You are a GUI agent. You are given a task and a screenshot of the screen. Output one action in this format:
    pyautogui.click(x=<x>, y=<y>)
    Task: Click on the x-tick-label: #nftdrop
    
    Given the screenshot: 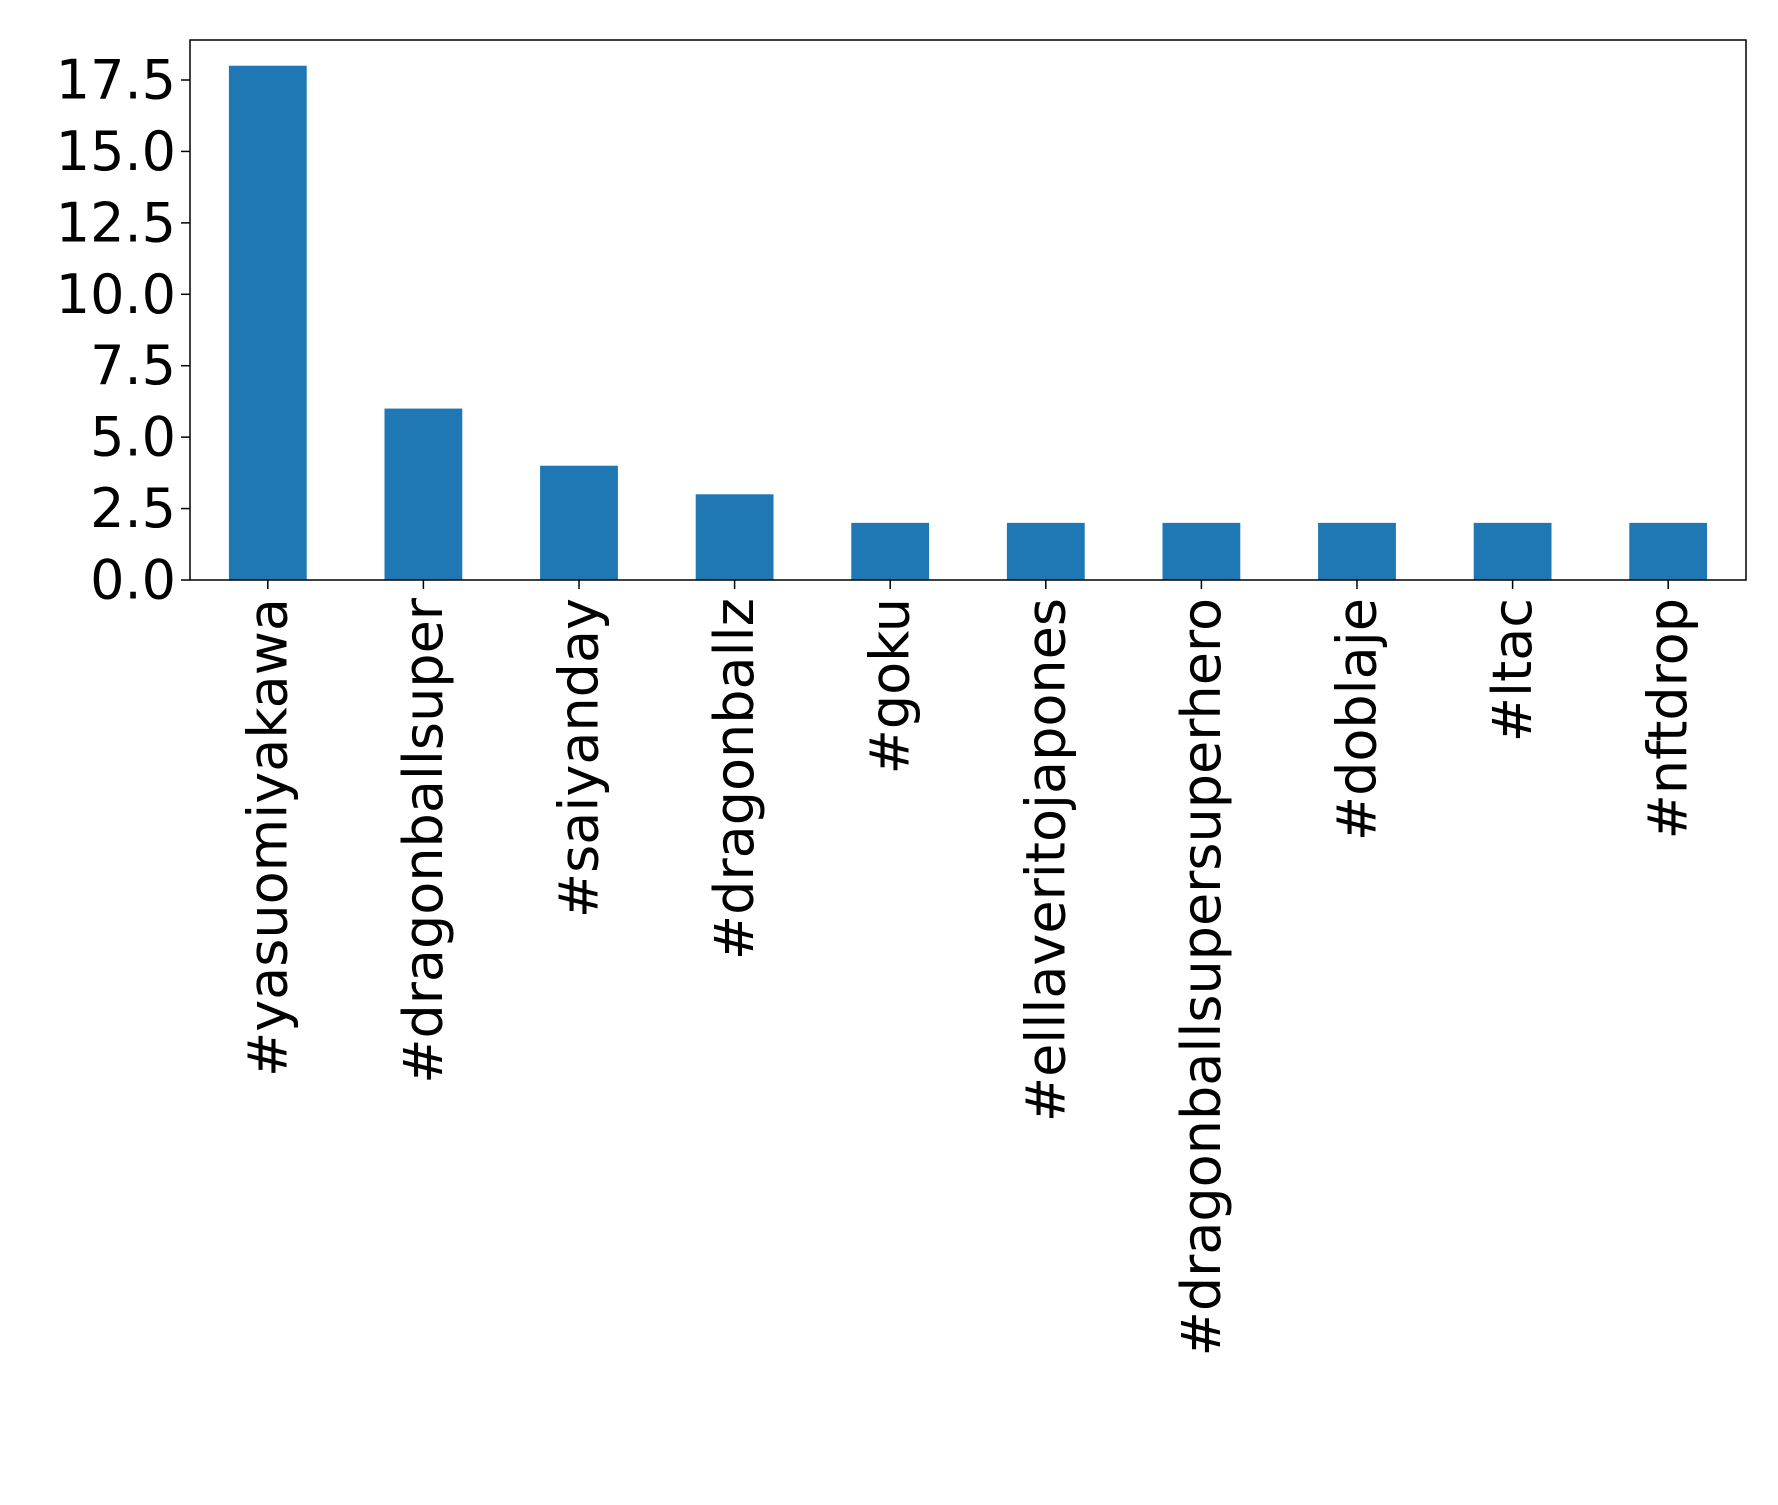 What is the action you would take?
    pyautogui.click(x=1668, y=718)
    